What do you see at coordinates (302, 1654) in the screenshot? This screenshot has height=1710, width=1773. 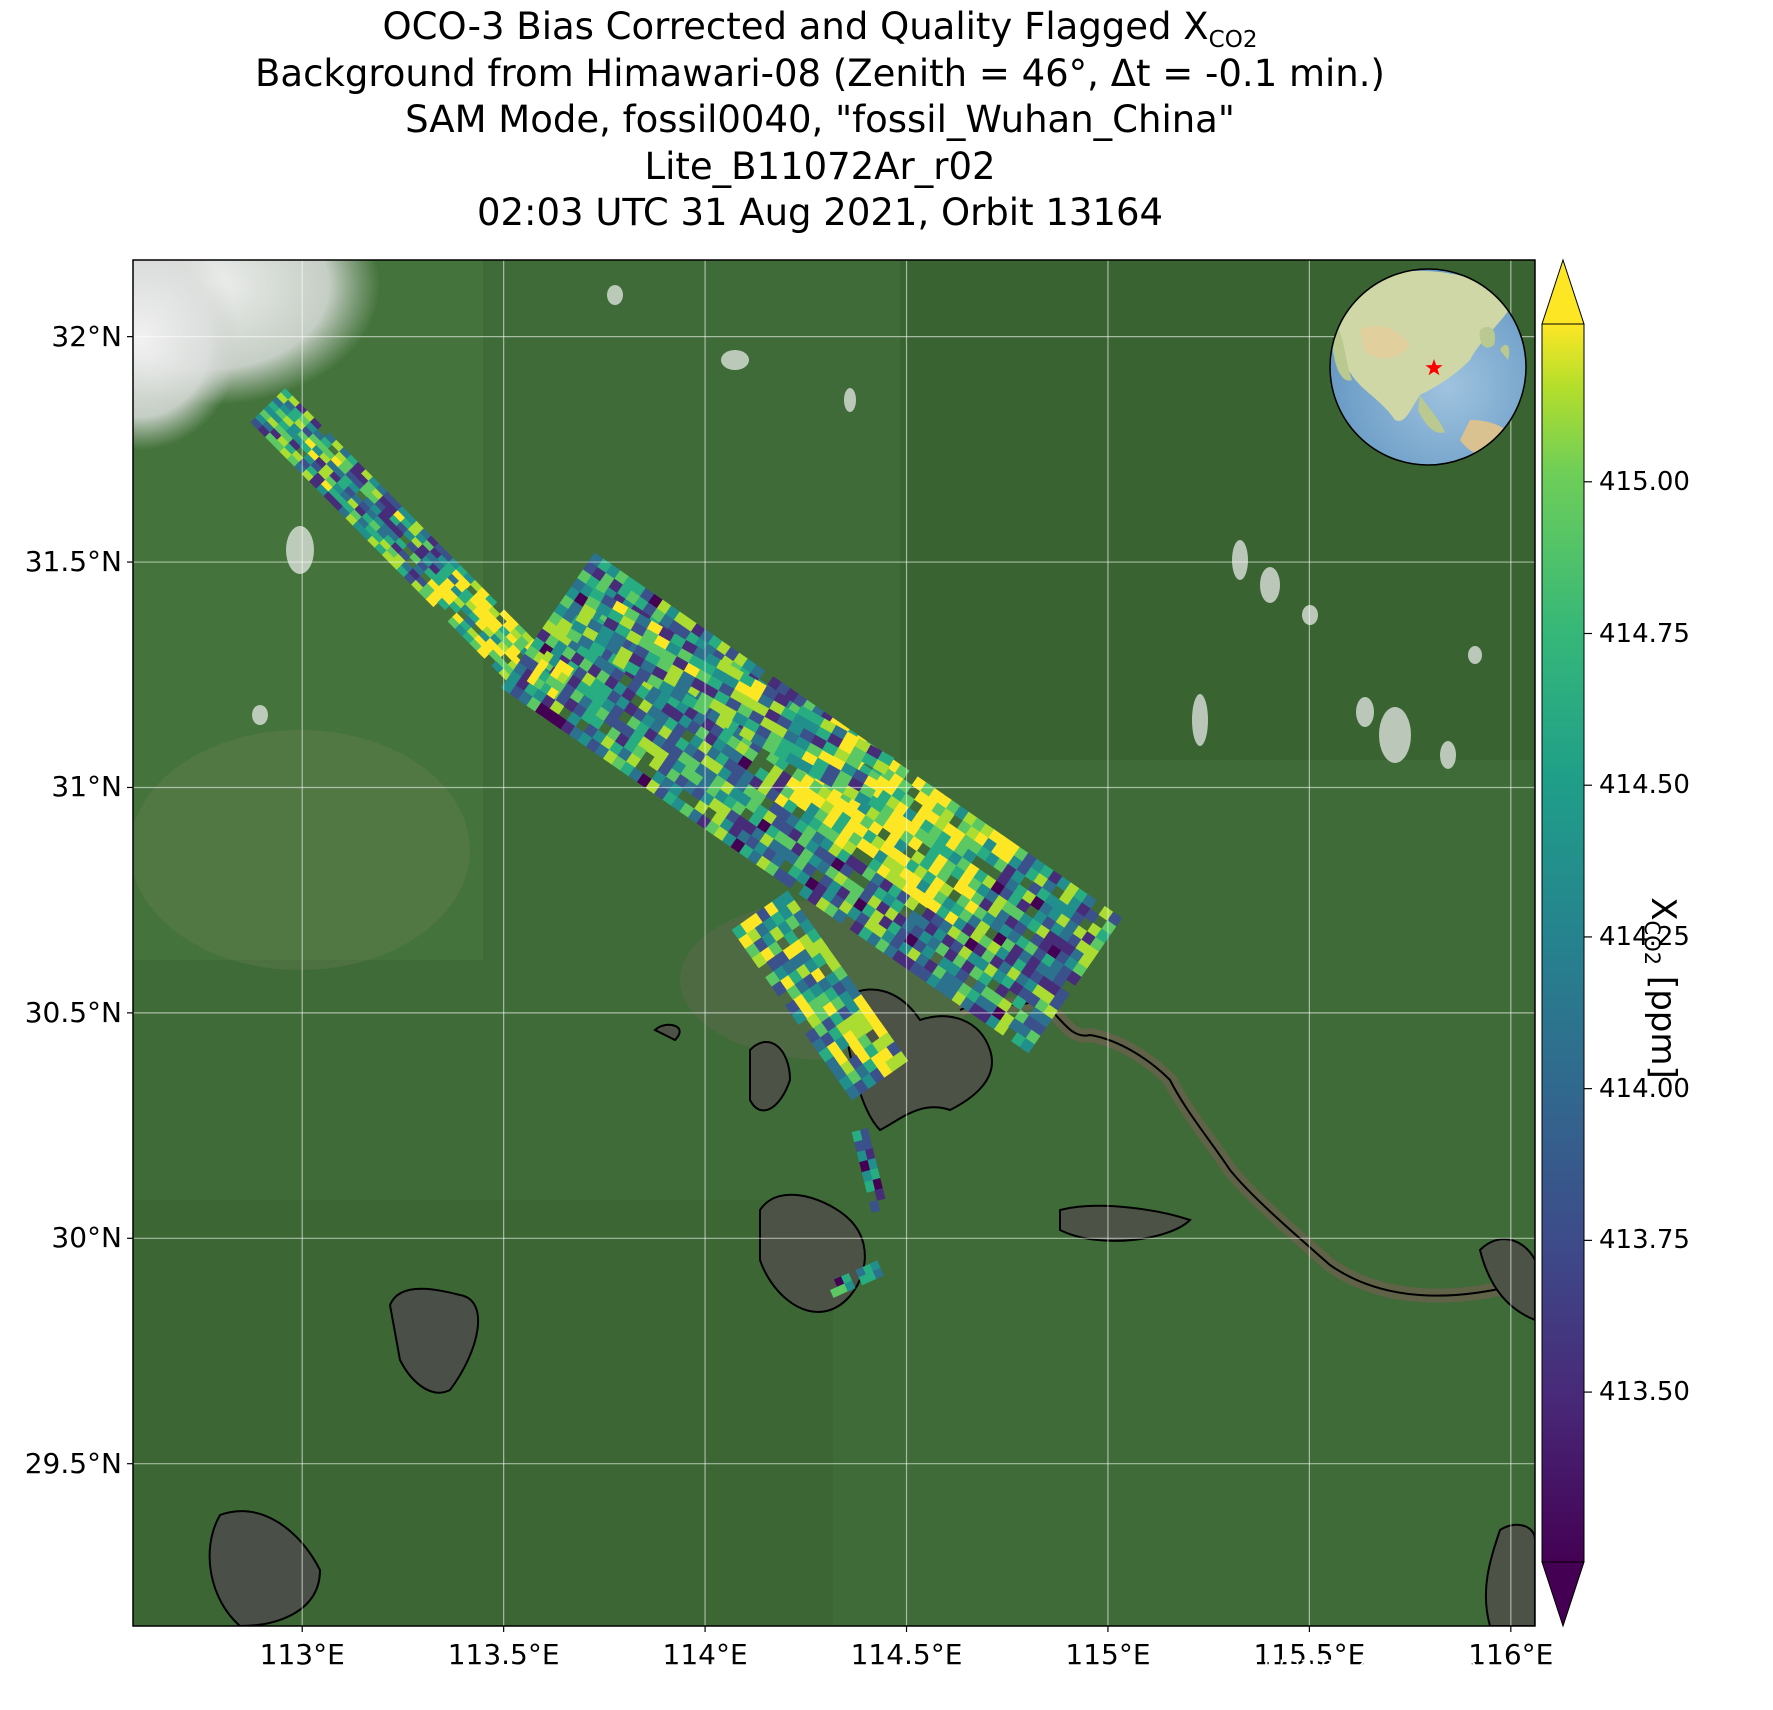 I see `lon-tick-label: 113°E` at bounding box center [302, 1654].